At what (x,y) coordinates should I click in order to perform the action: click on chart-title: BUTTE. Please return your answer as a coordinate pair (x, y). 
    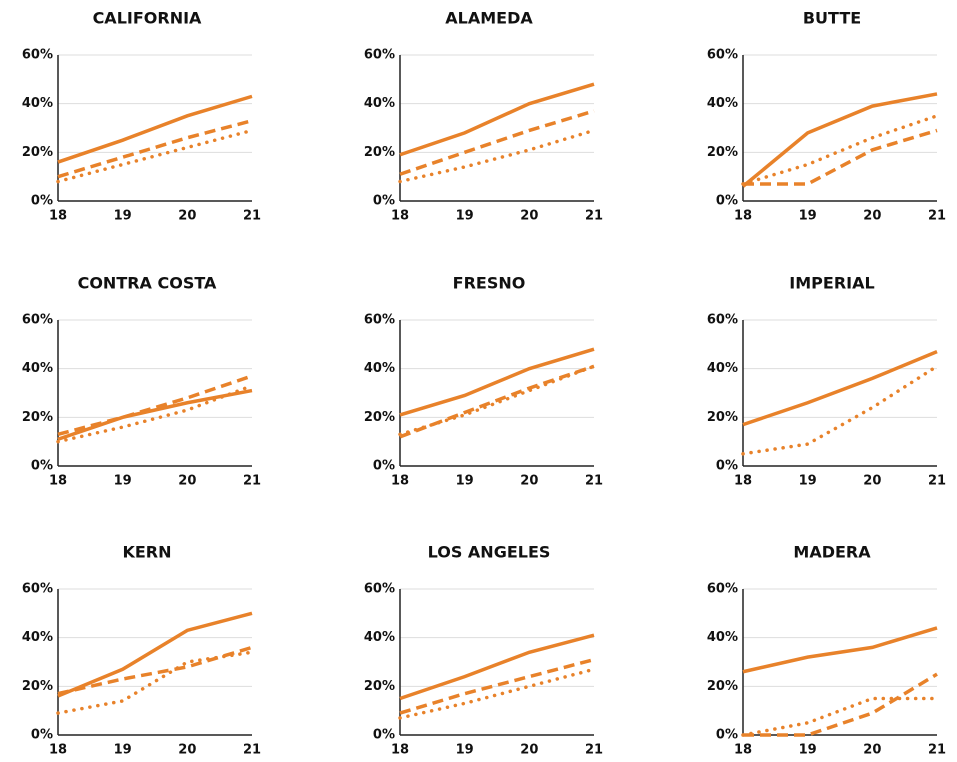
    Looking at the image, I should click on (832, 18).